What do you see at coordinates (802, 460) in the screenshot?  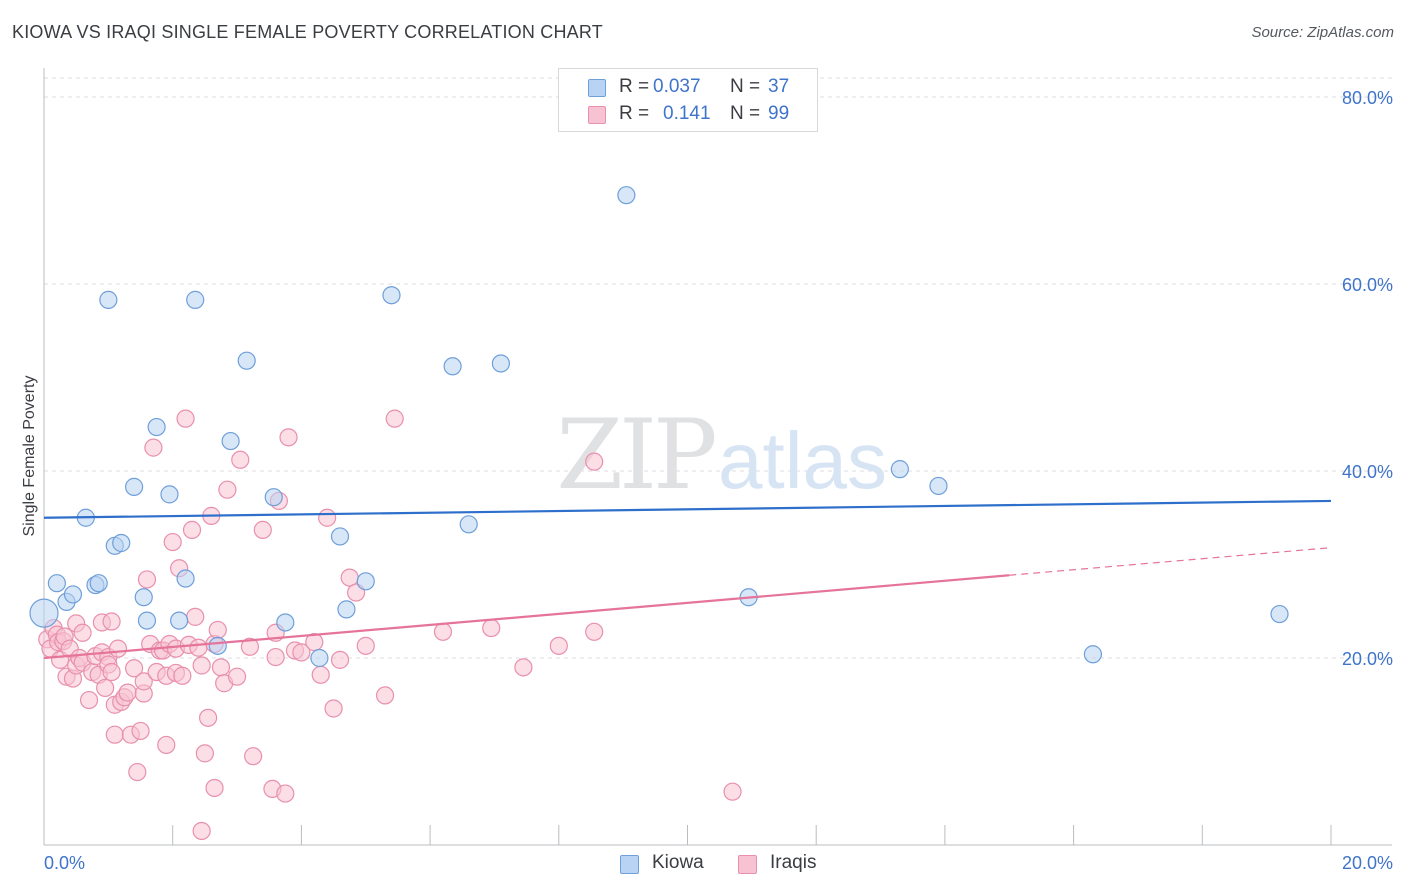 I see `watermark-atlas: atlas` at bounding box center [802, 460].